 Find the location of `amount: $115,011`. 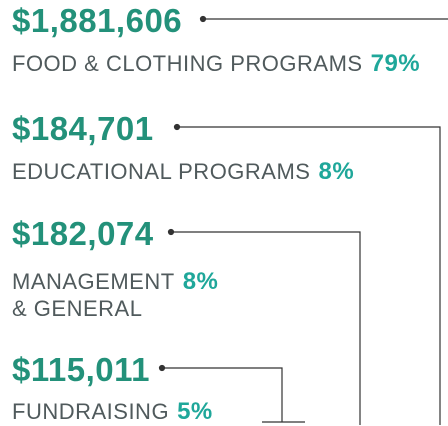

amount: $115,011 is located at coordinates (81, 369).